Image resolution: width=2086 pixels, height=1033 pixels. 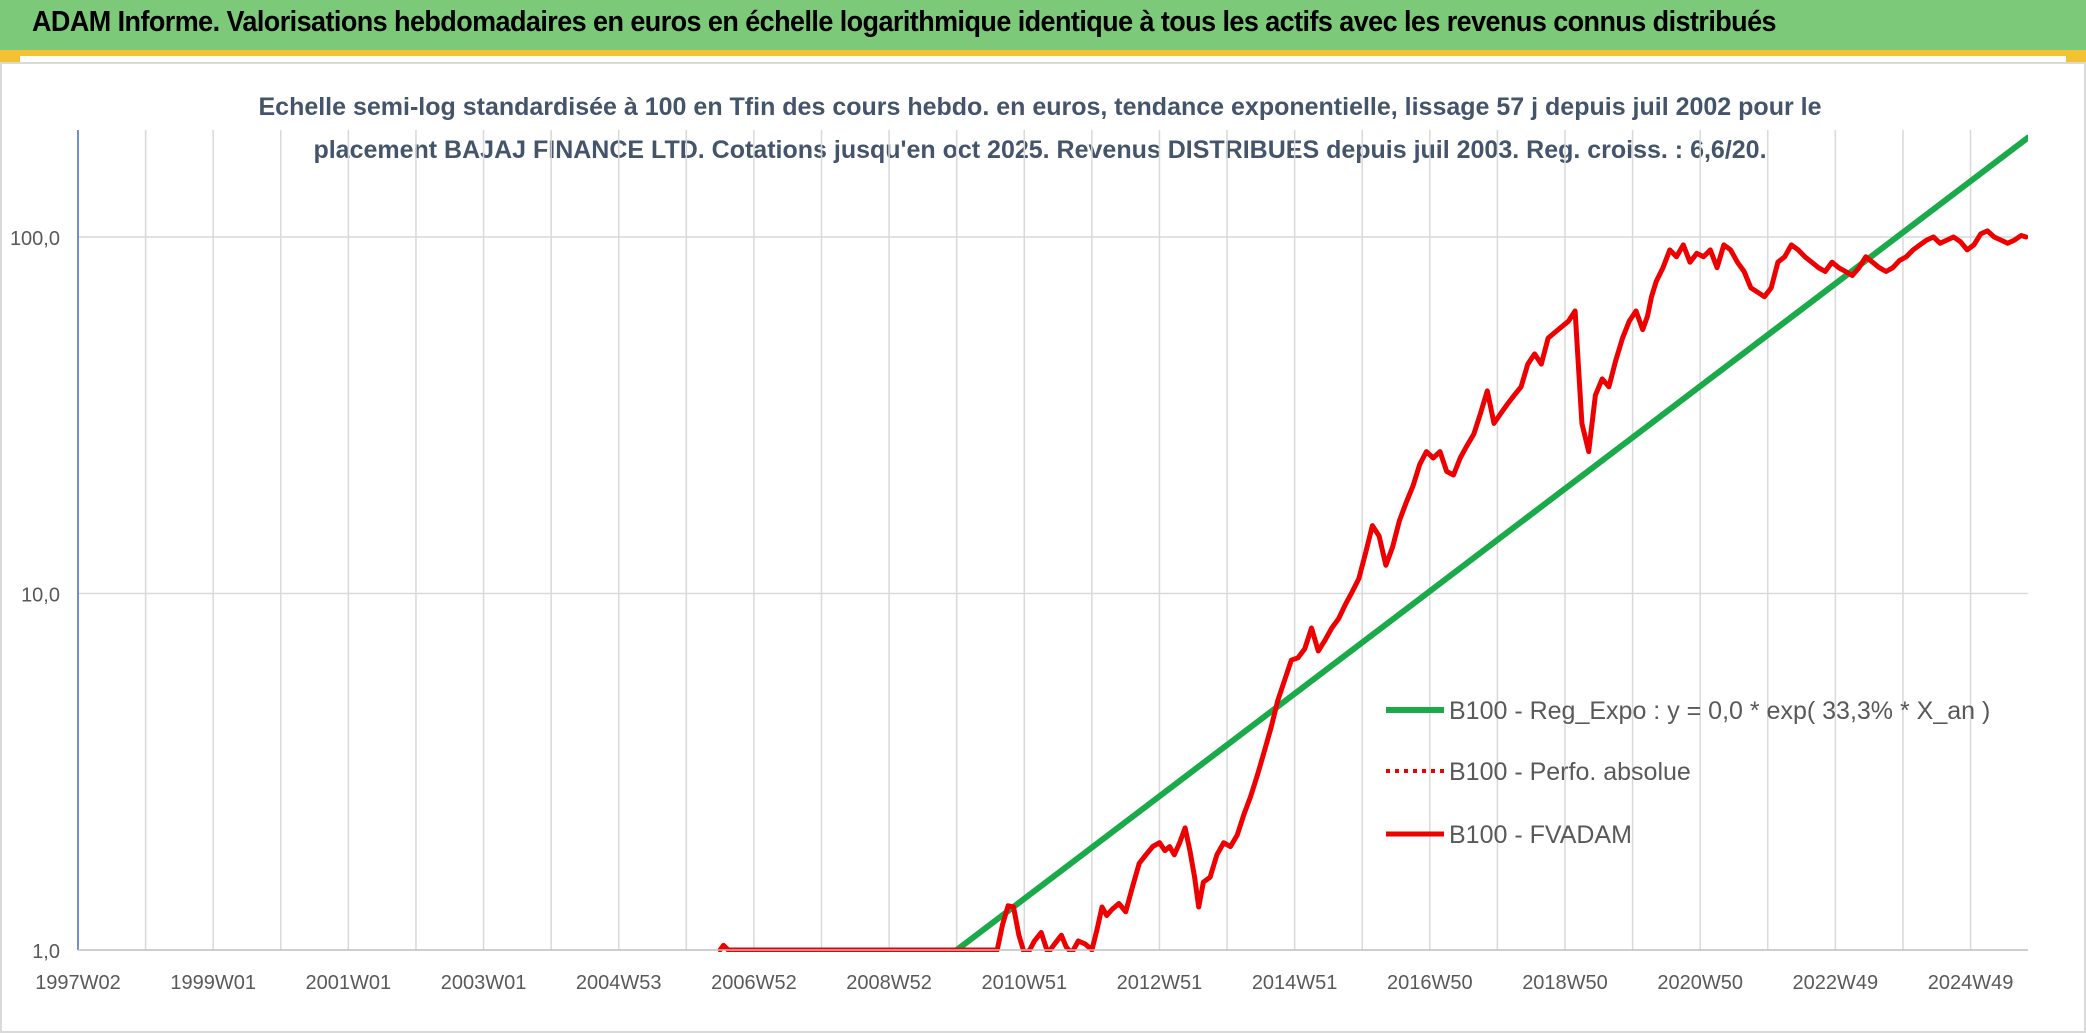 I want to click on corner-accent-right, so click(x=2076, y=56).